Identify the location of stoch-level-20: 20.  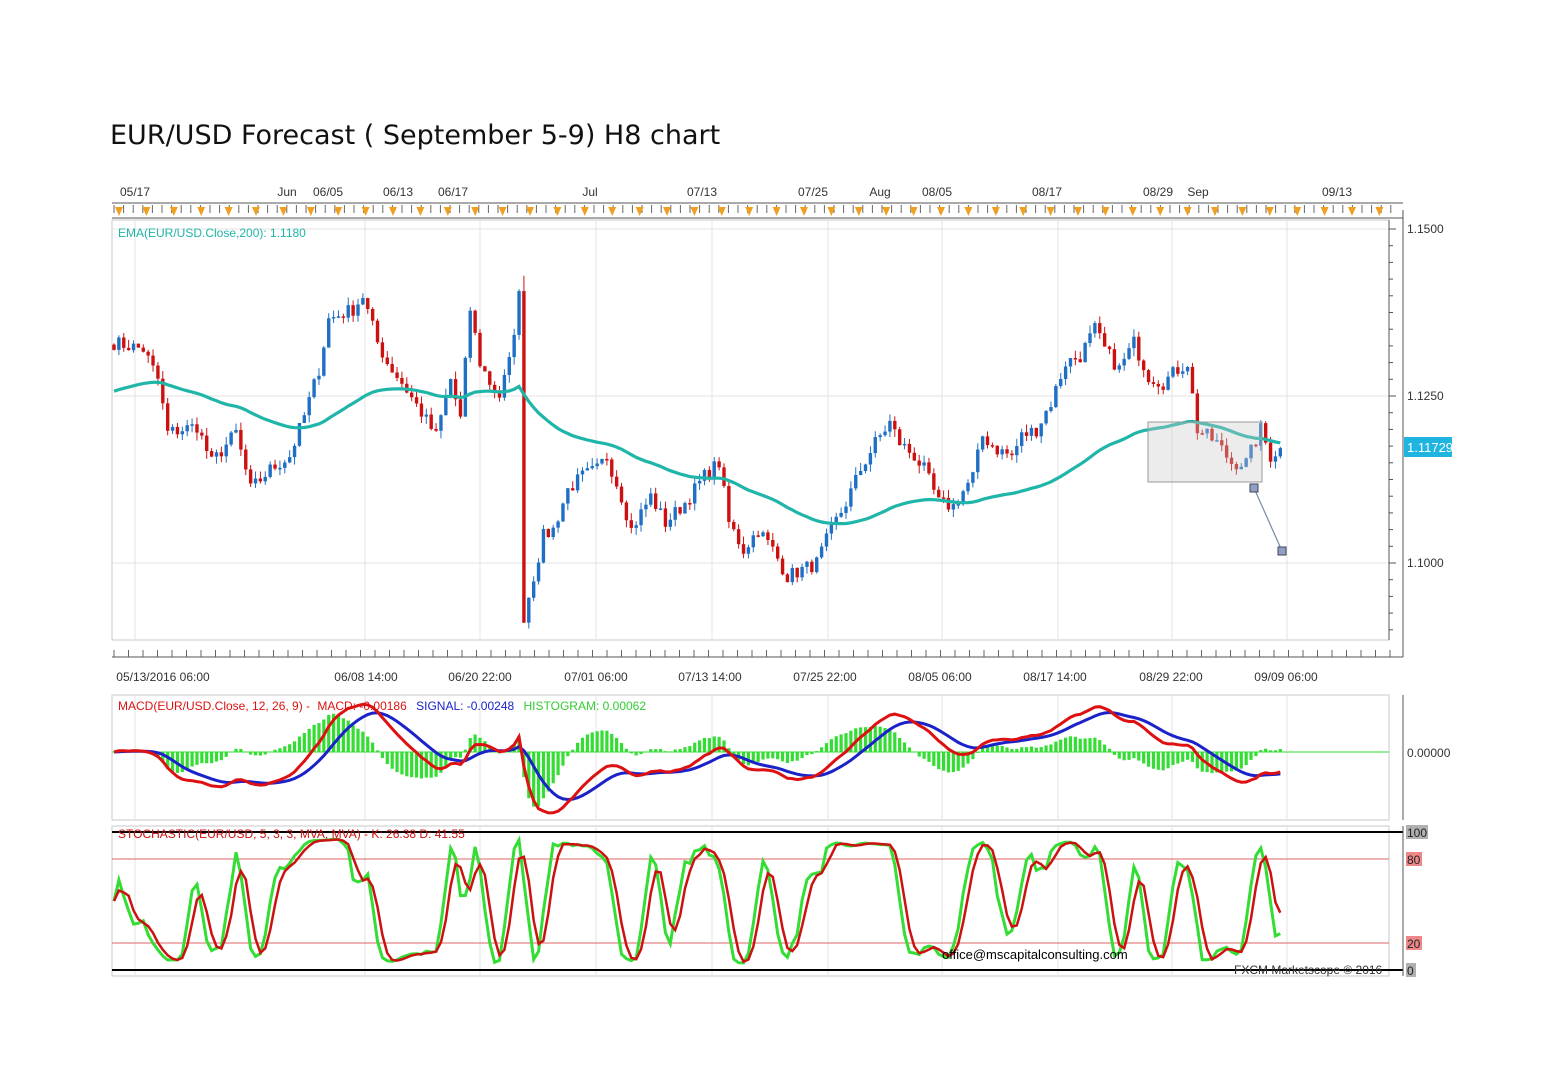
(1414, 944).